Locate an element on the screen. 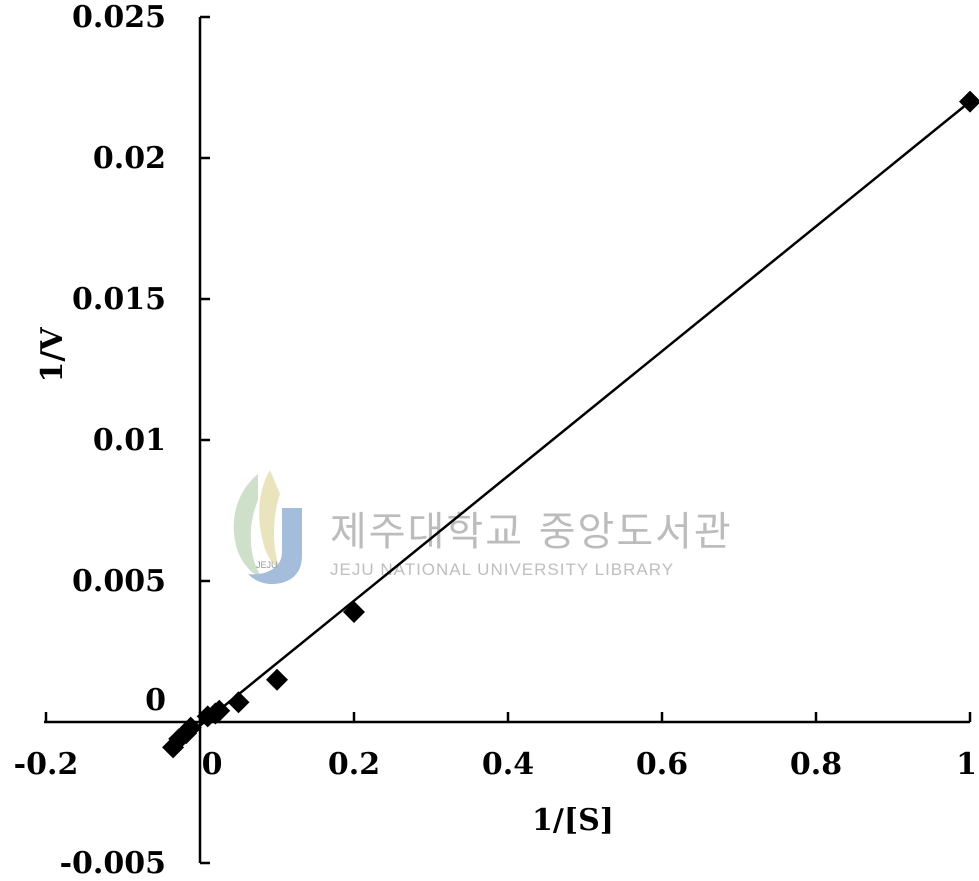 The height and width of the screenshot is (881, 979). y-tick-label: 0.015 is located at coordinates (119, 299).